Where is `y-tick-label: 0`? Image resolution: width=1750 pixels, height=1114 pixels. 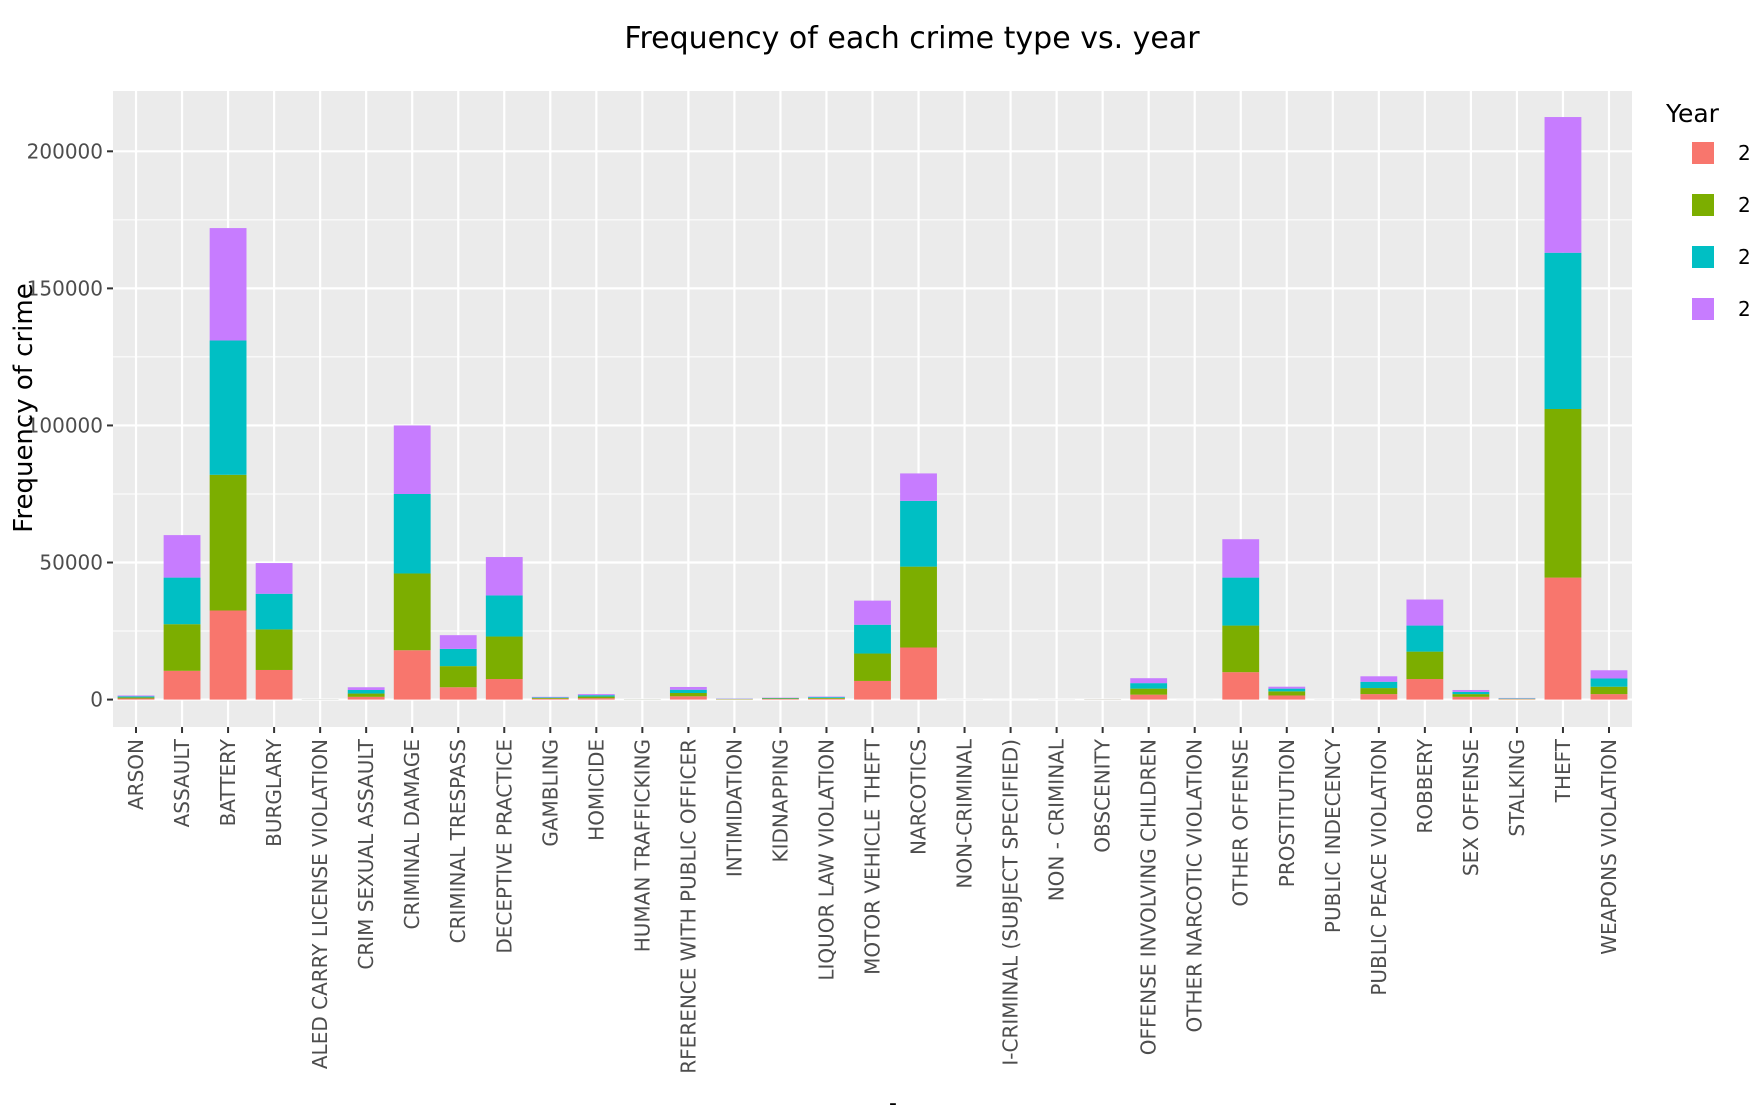 y-tick-label: 0 is located at coordinates (96, 700).